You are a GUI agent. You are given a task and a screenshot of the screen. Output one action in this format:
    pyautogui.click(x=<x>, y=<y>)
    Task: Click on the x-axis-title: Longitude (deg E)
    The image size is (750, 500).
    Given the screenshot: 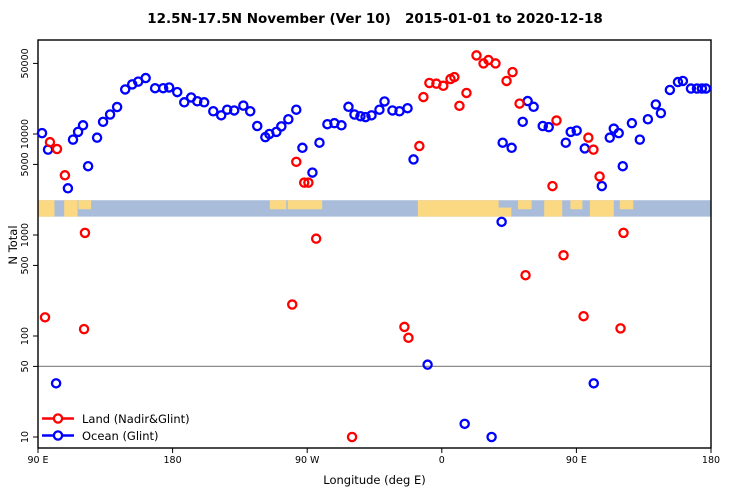 What is the action you would take?
    pyautogui.click(x=374, y=480)
    